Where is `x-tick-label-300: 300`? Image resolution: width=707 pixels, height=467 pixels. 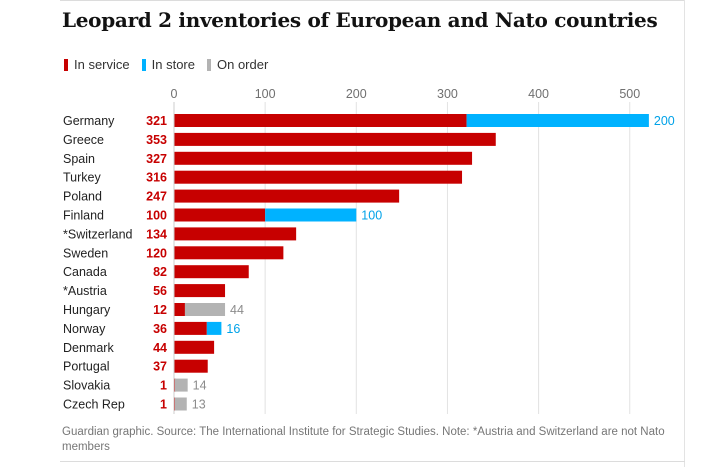
x-tick-label-300: 300 is located at coordinates (447, 94).